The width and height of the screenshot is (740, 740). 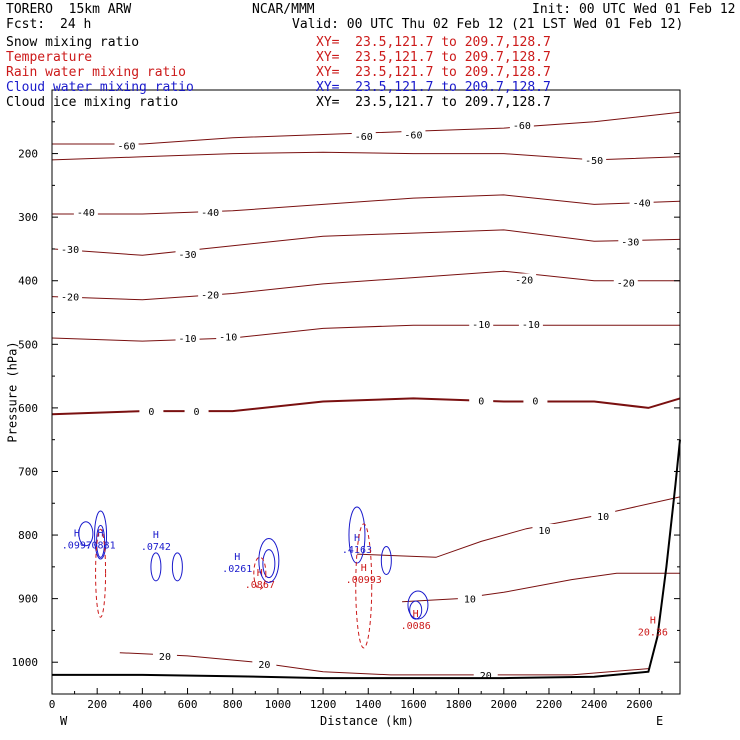 I want to click on legend-cloudwater-xy: XY= 23.5,121.7 to 209.7,128.7, so click(x=433, y=87).